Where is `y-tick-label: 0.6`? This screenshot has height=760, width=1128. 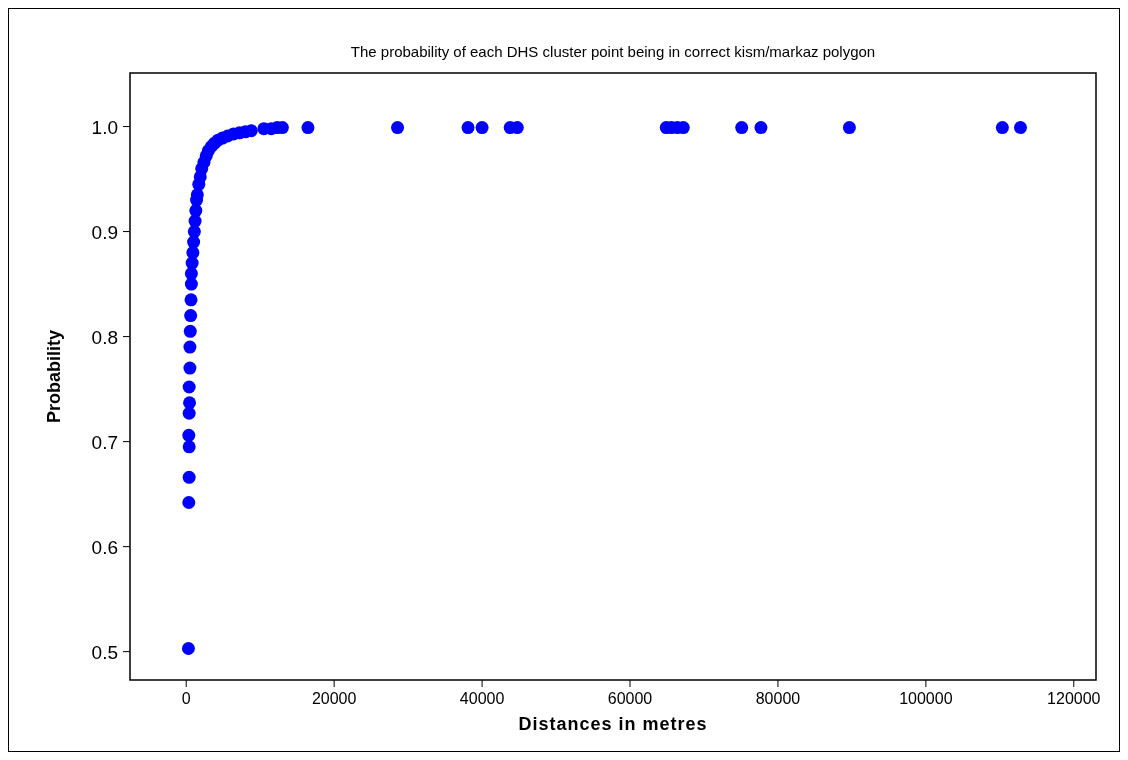 y-tick-label: 0.6 is located at coordinates (104, 547).